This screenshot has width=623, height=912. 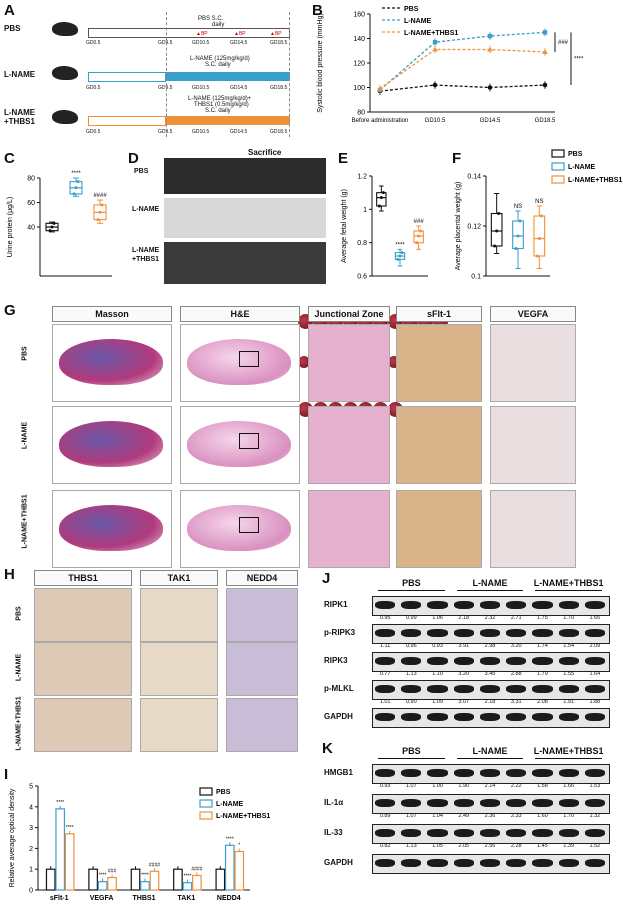 What do you see at coordinates (569, 674) in the screenshot?
I see `quant-value: 1.55` at bounding box center [569, 674].